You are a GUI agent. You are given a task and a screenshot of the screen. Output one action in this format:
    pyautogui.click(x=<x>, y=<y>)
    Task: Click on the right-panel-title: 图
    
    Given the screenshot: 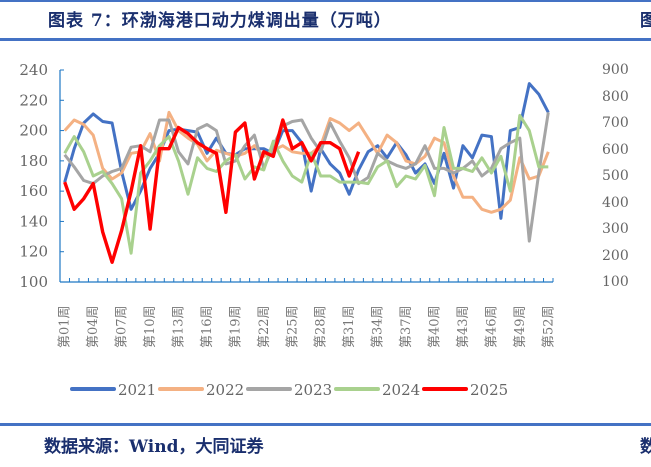 What is the action you would take?
    pyautogui.click(x=645, y=21)
    